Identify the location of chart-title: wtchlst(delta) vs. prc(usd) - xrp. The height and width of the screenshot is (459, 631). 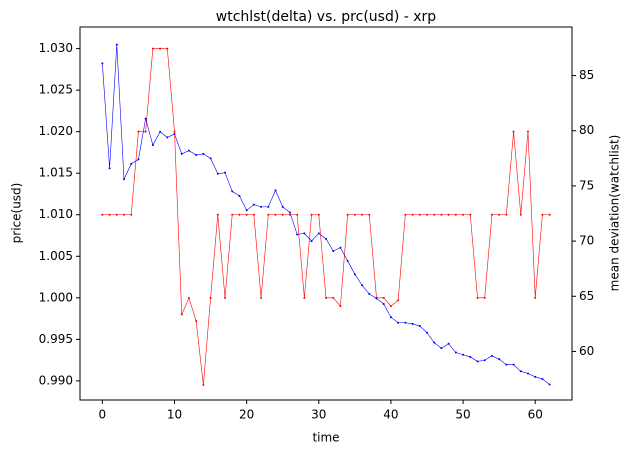
(326, 17).